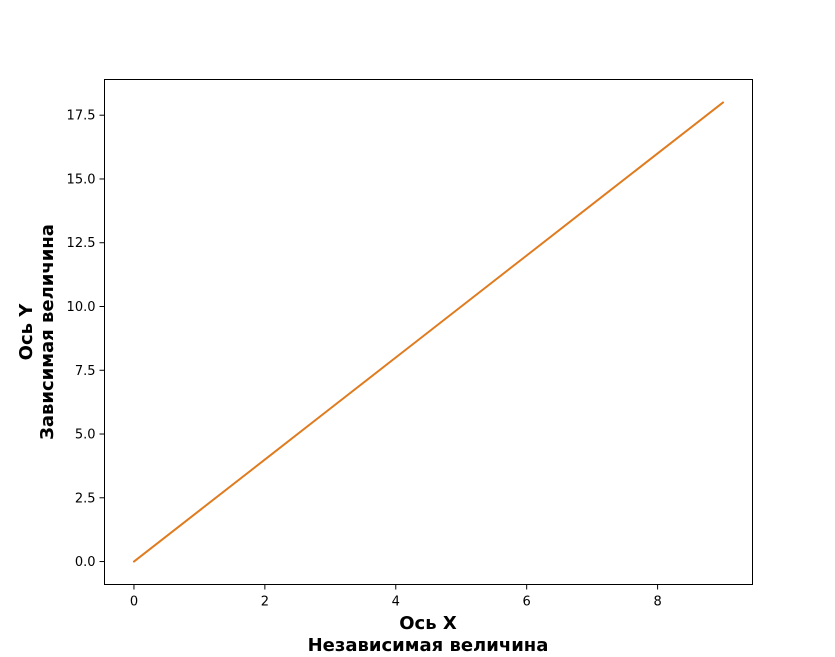  Describe the element at coordinates (81, 116) in the screenshot. I see `y-tick-label: 17.5` at that location.